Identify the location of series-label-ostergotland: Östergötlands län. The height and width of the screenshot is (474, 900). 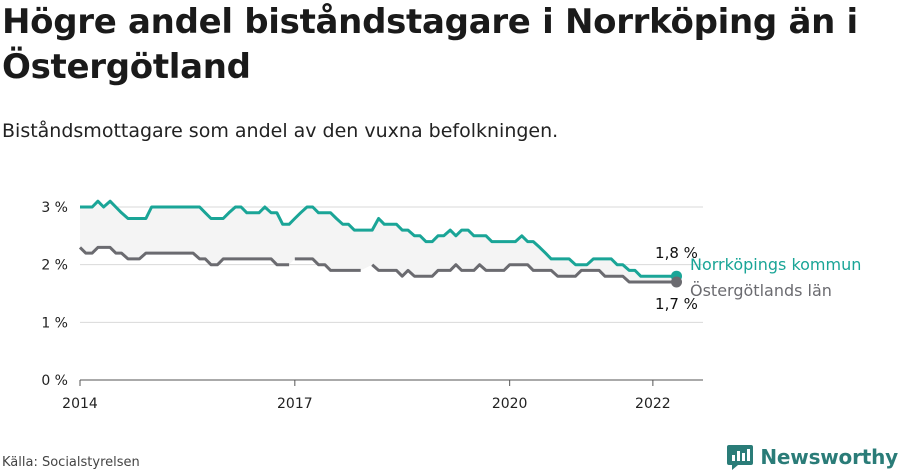
(761, 290).